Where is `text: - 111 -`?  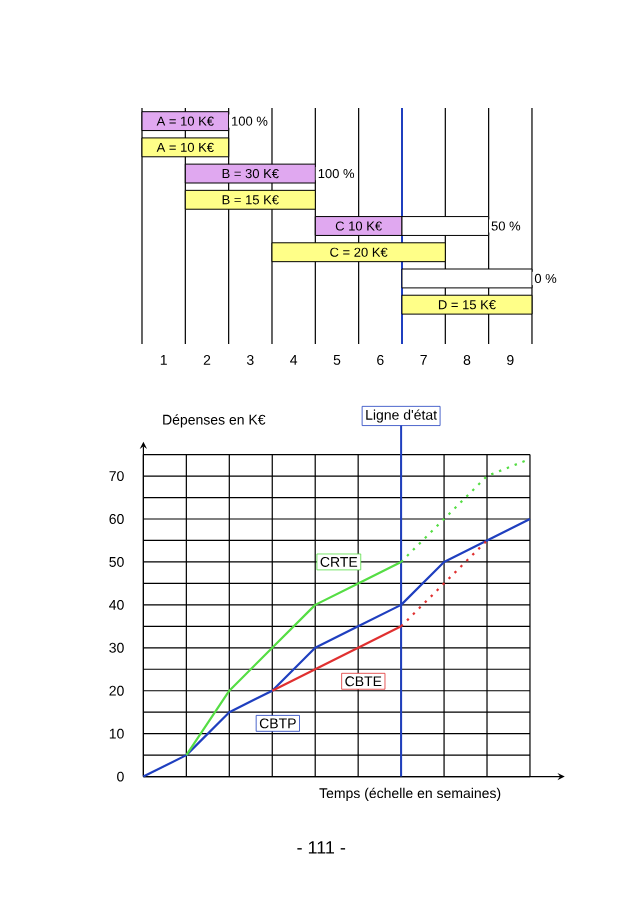 text: - 111 - is located at coordinates (321, 847).